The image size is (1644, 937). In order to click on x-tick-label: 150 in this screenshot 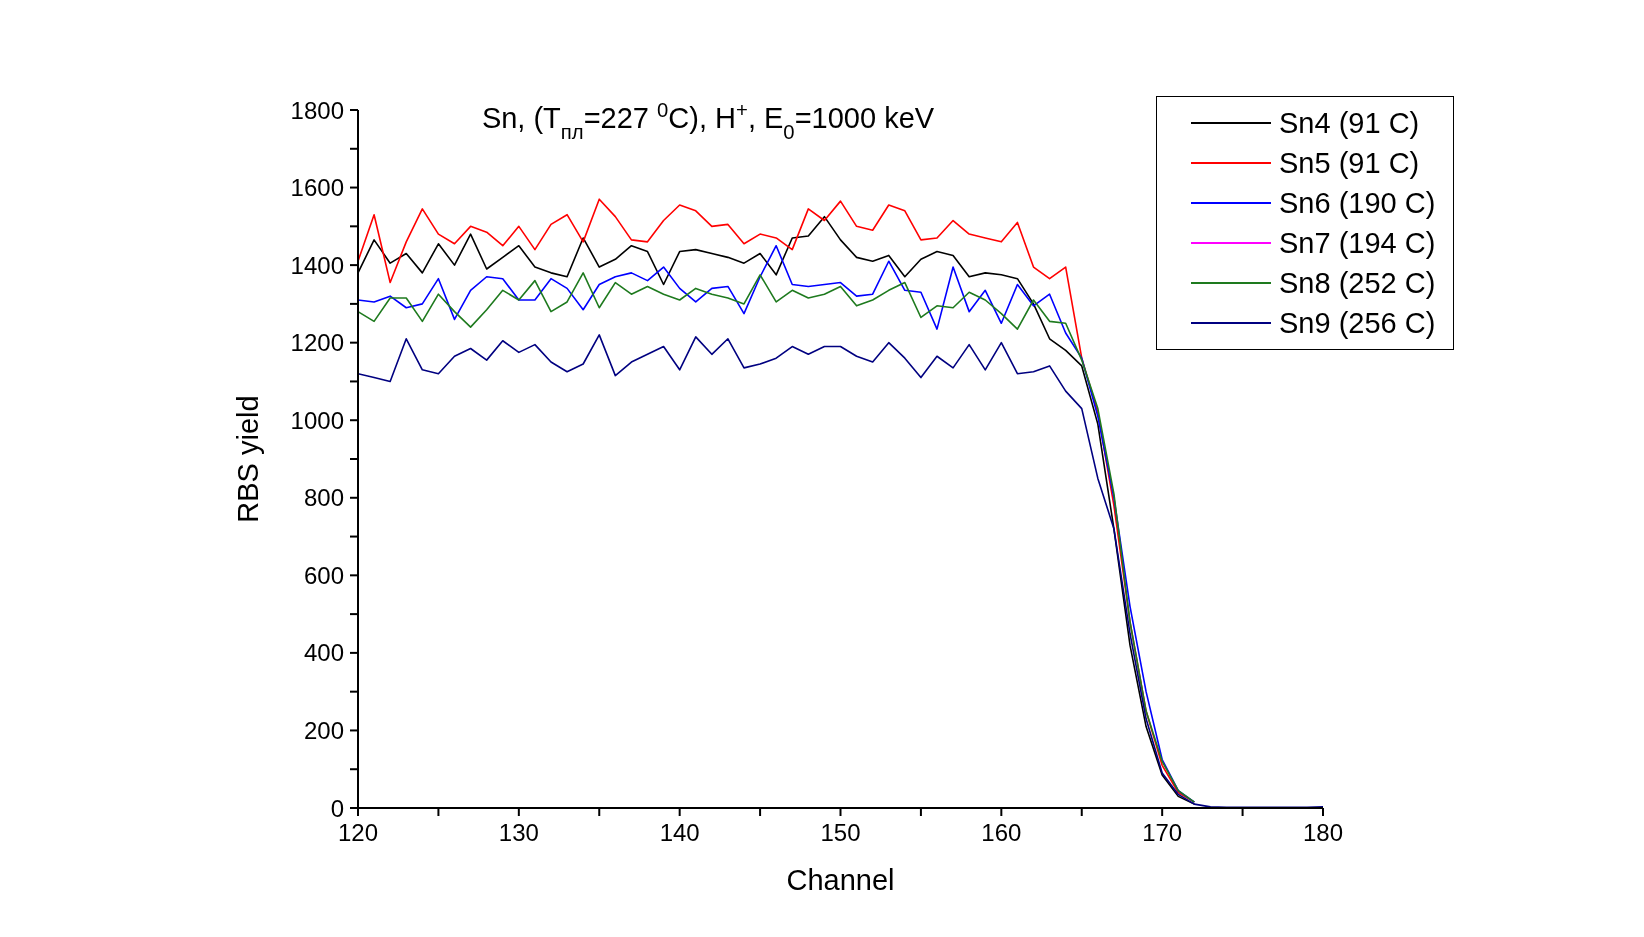, I will do `click(840, 833)`.